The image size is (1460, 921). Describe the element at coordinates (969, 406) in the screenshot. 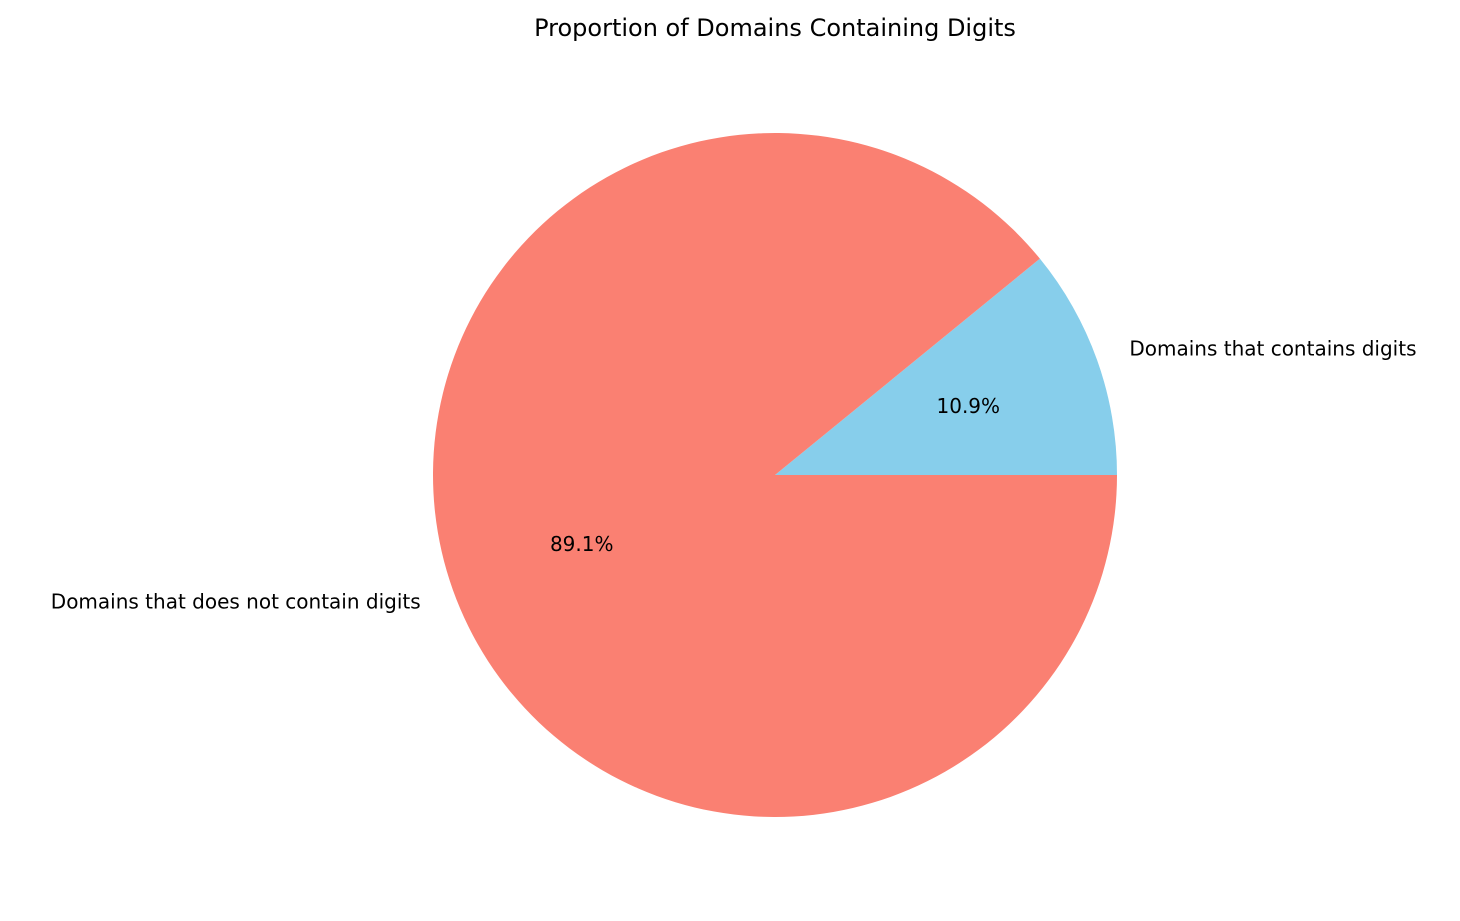

I see `pie-percent-label-0: 10.9%` at that location.